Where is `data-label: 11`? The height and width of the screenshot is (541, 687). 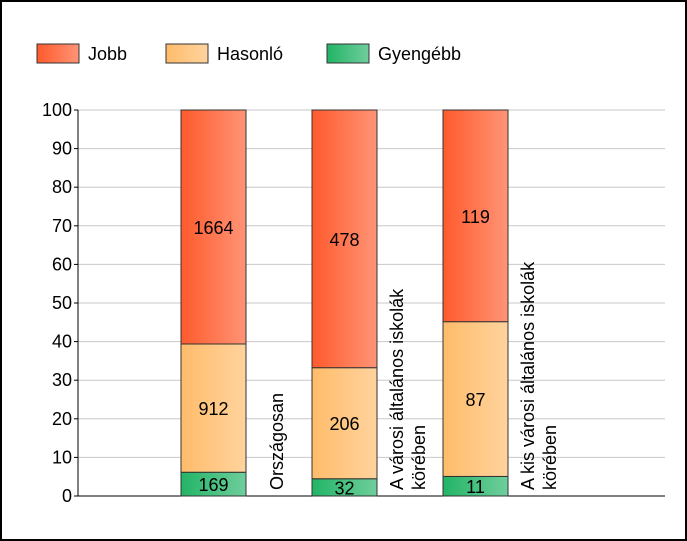 data-label: 11 is located at coordinates (475, 487).